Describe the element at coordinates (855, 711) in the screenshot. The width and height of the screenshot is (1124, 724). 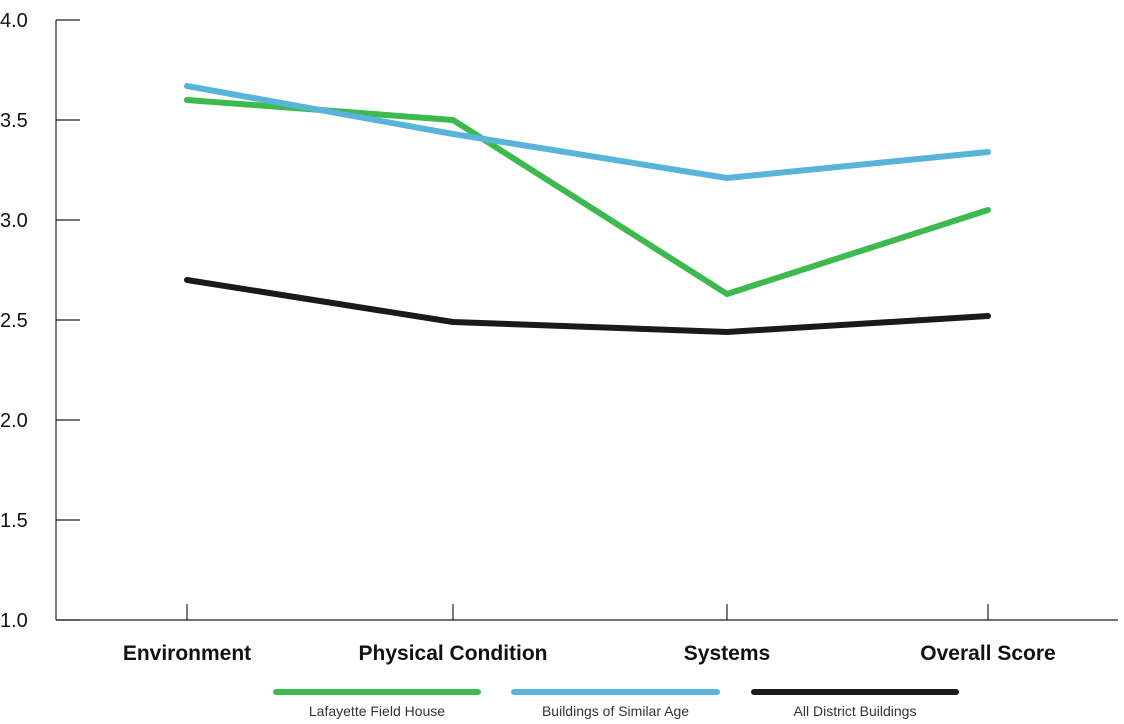
I see `legend-label-2: All District Buildings` at that location.